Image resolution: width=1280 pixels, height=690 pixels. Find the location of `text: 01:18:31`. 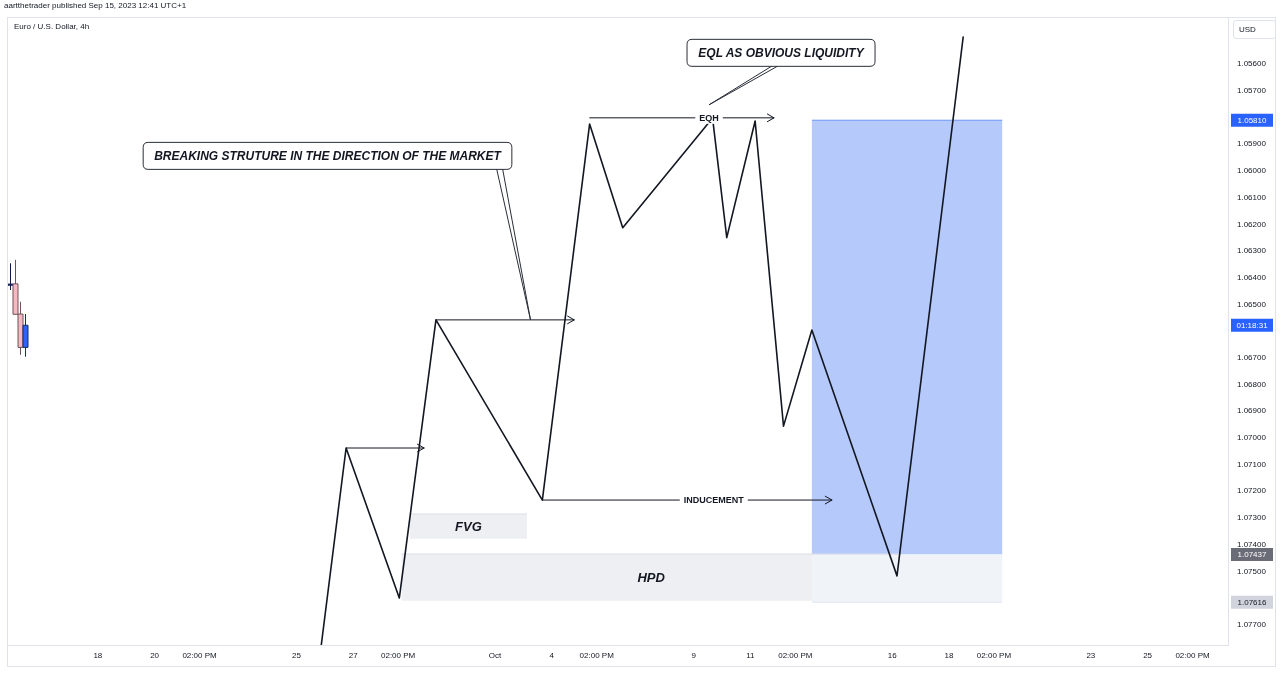

text: 01:18:31 is located at coordinates (1252, 325).